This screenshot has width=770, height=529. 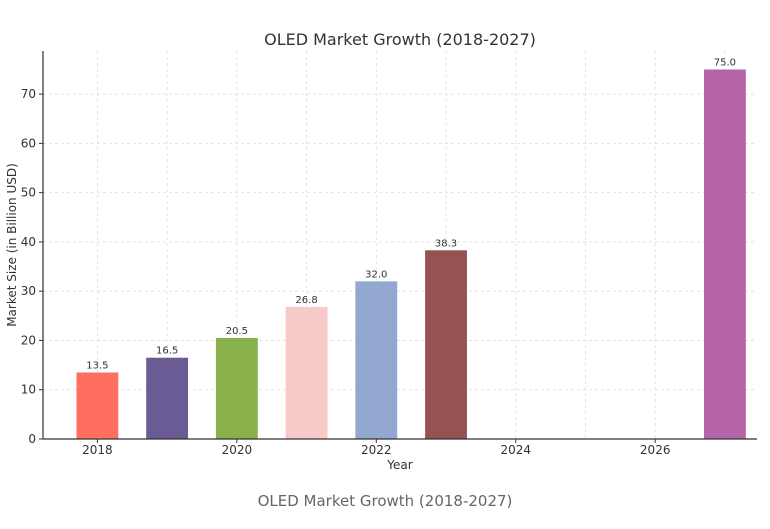 What do you see at coordinates (28, 94) in the screenshot?
I see `y-tick-label: 70` at bounding box center [28, 94].